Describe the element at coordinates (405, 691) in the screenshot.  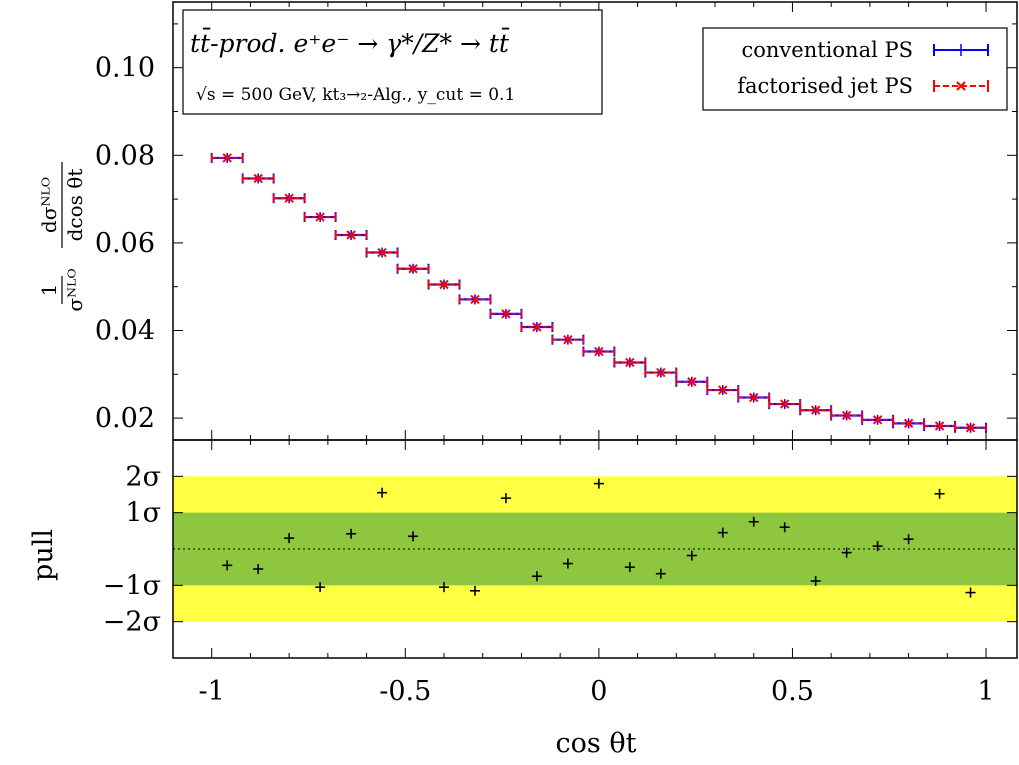
I see `x-tick-label: -0.5` at that location.